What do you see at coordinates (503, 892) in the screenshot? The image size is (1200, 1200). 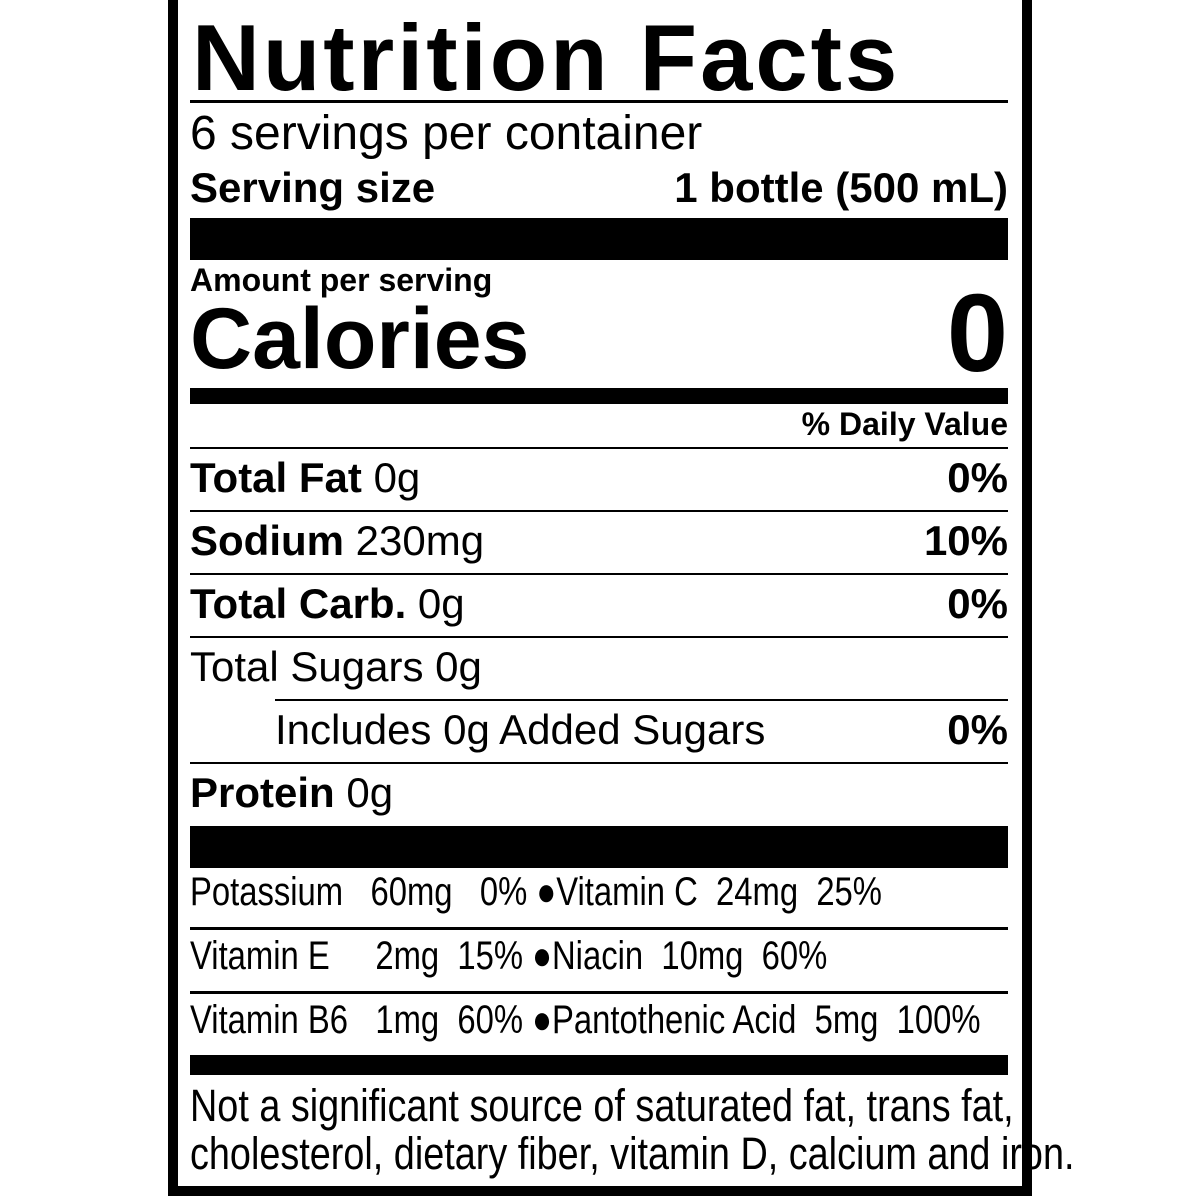 I see `vitamin-dv: 0%` at bounding box center [503, 892].